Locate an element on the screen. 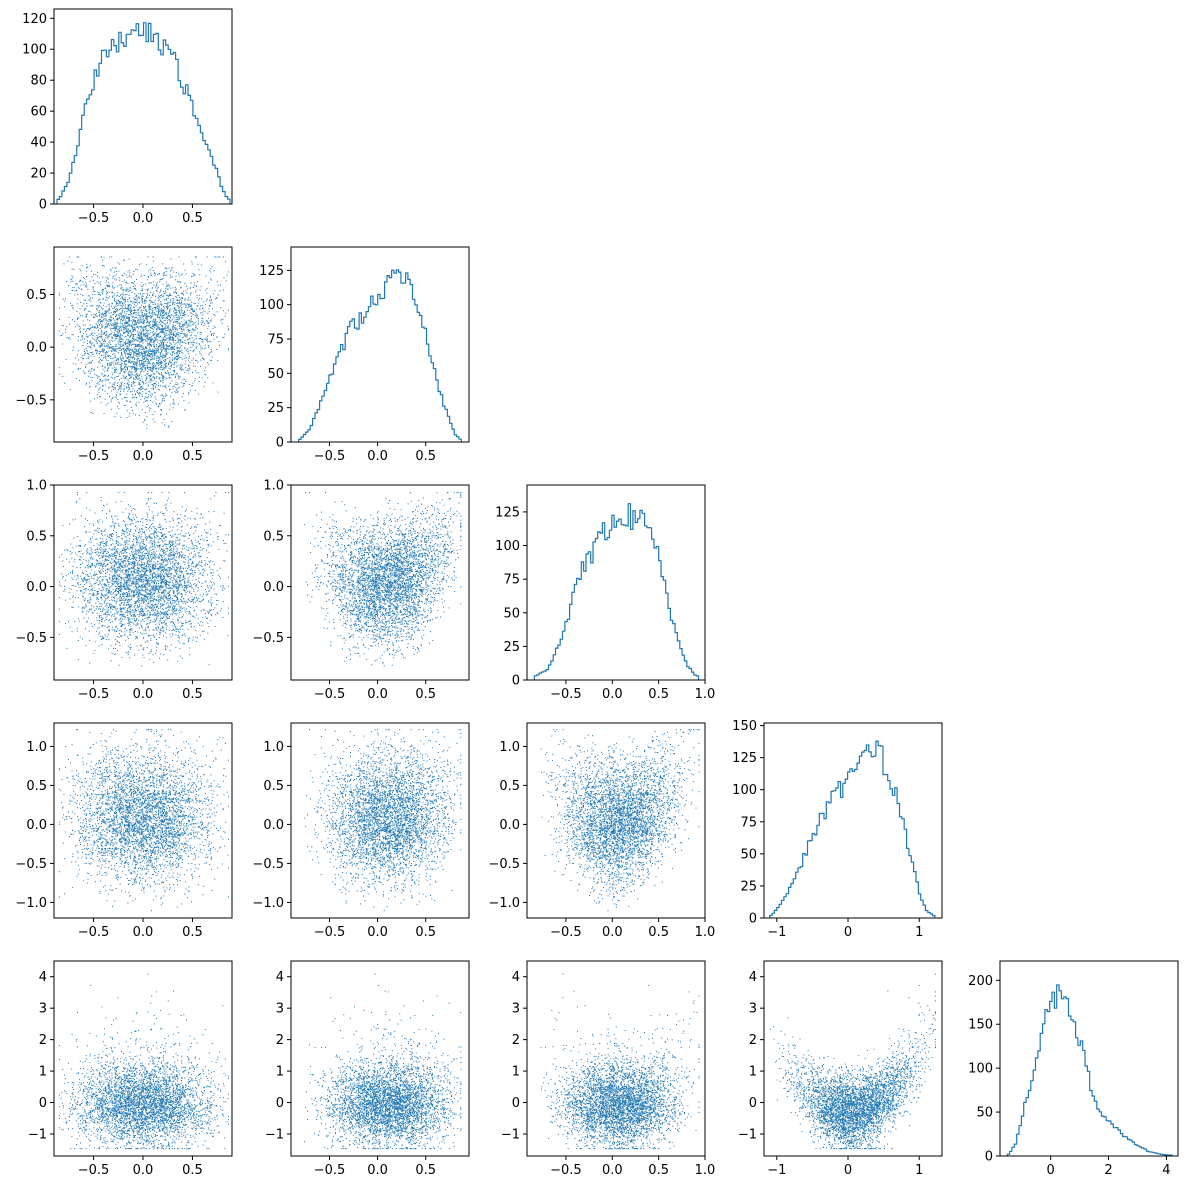 The width and height of the screenshot is (1189, 1189). x-tick-label: 0.5 is located at coordinates (192, 218).